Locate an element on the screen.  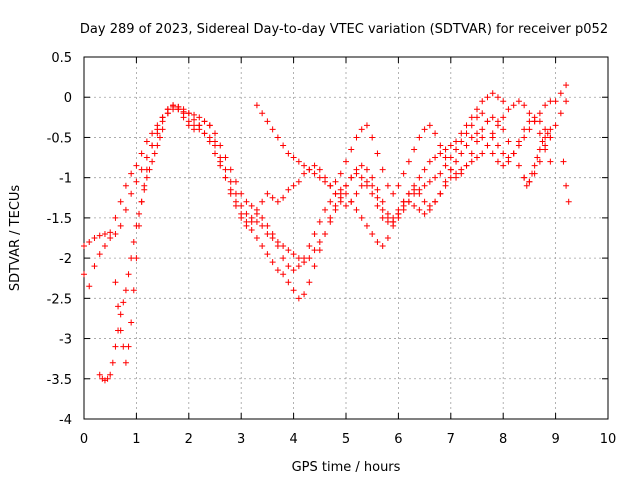
x-tick-label: 2 is located at coordinates (189, 439).